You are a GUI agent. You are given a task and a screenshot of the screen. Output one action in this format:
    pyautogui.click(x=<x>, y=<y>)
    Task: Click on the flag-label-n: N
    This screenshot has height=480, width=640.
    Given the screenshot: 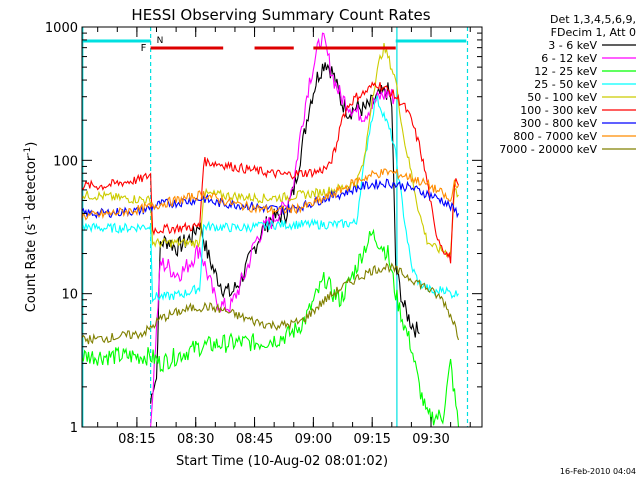 What is the action you would take?
    pyautogui.click(x=160, y=41)
    